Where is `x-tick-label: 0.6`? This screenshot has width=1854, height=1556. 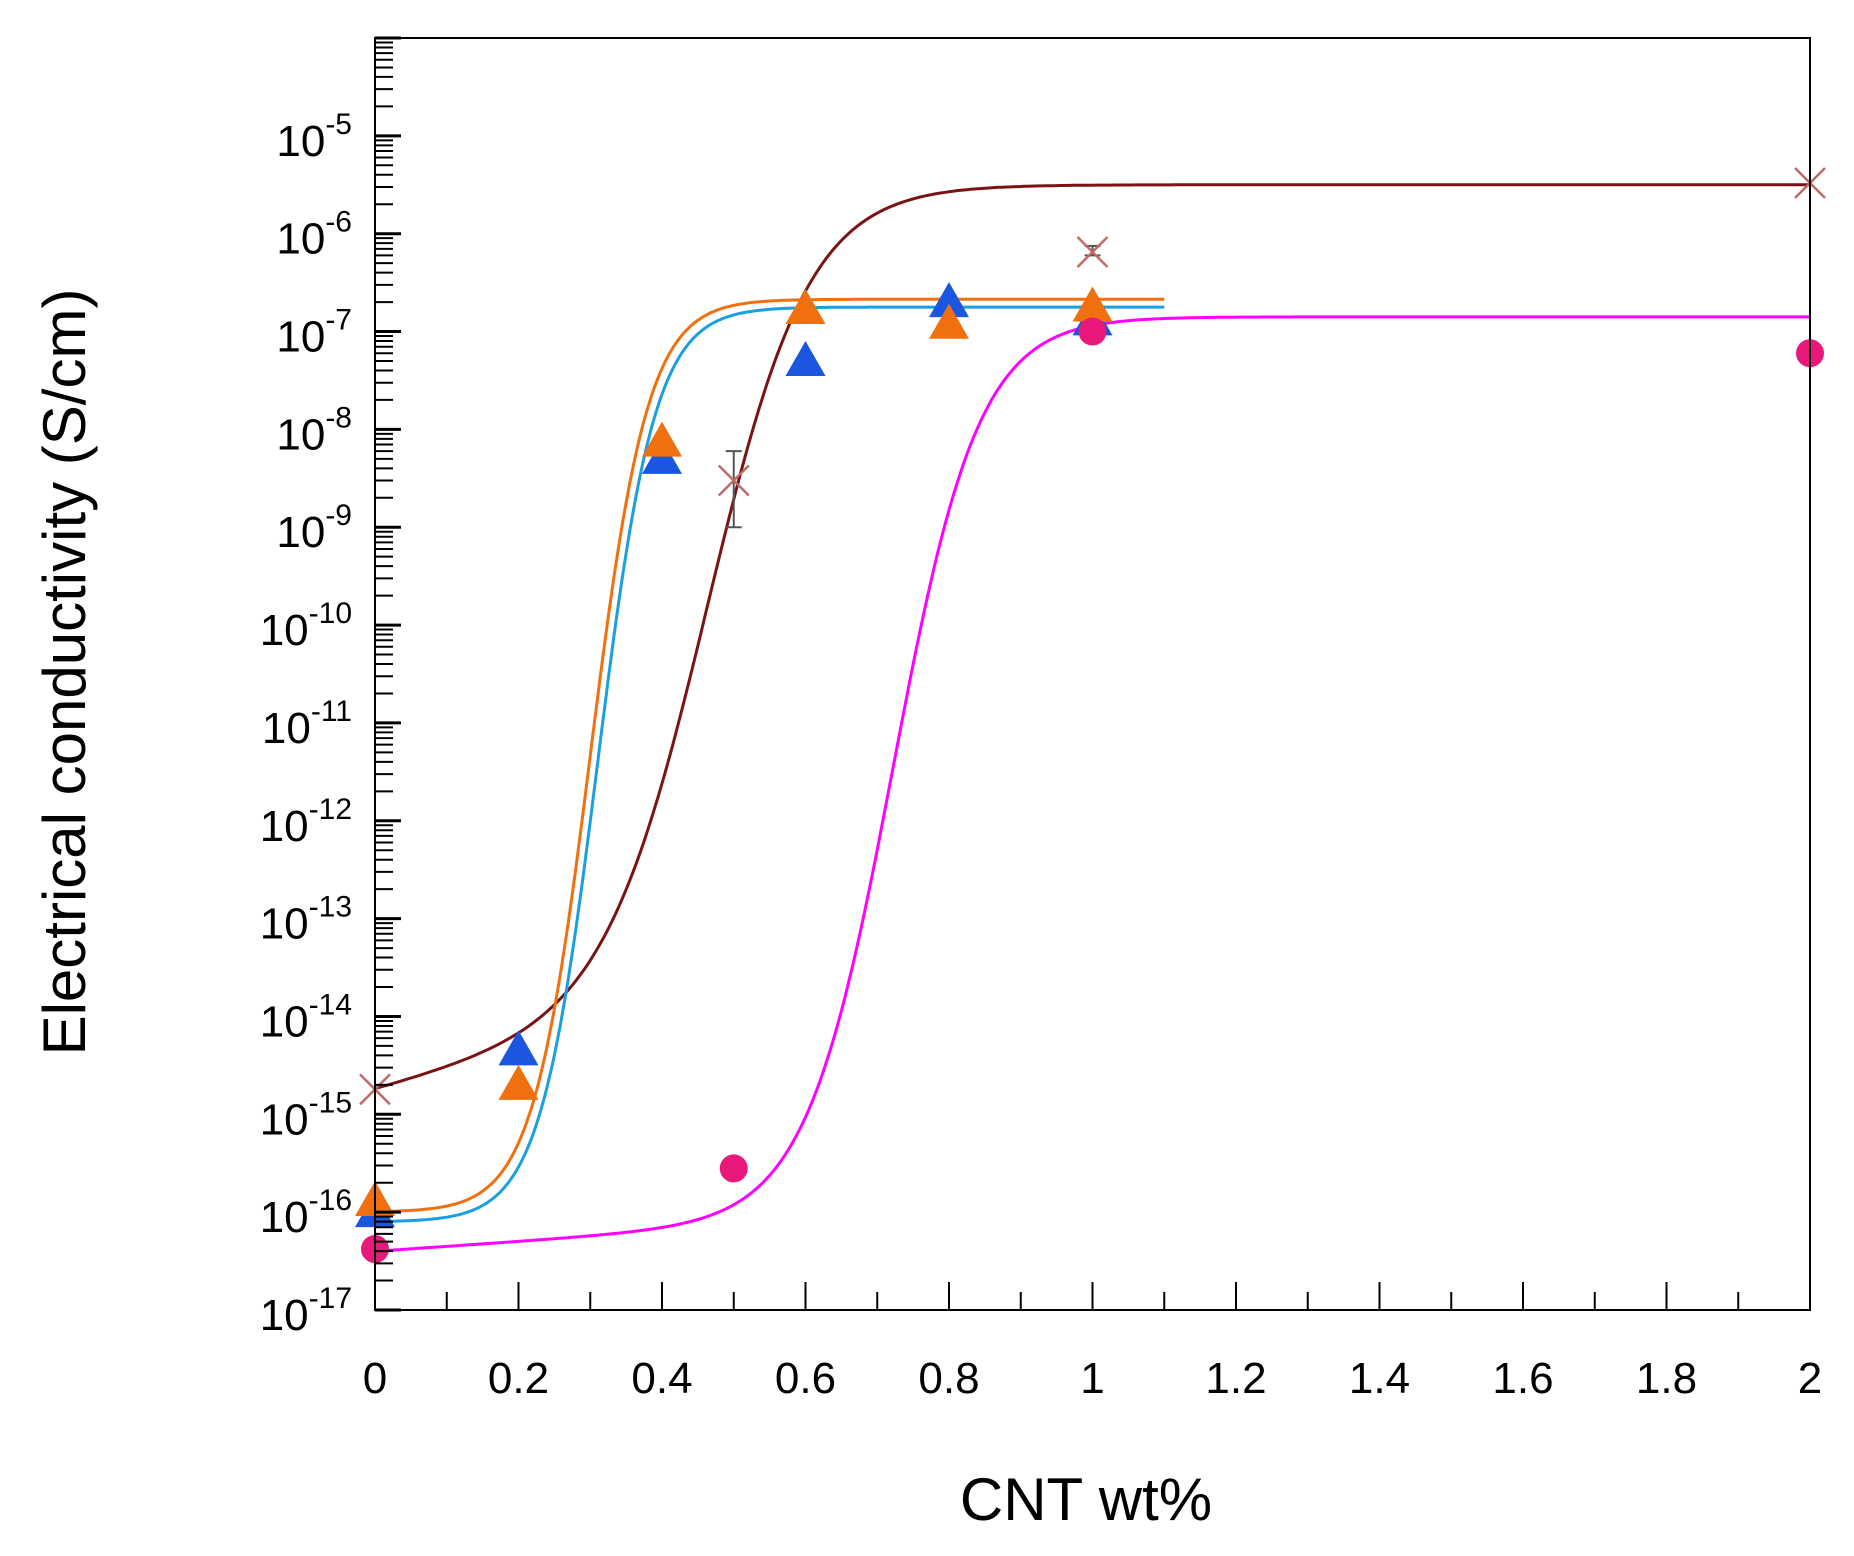
x-tick-label: 0.6 is located at coordinates (805, 1378).